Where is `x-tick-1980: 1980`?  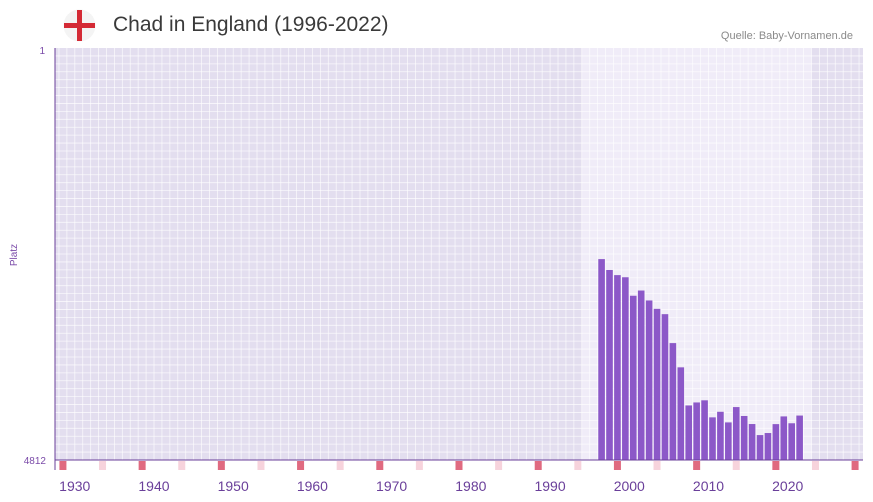
x-tick-1980: 1980 is located at coordinates (470, 486).